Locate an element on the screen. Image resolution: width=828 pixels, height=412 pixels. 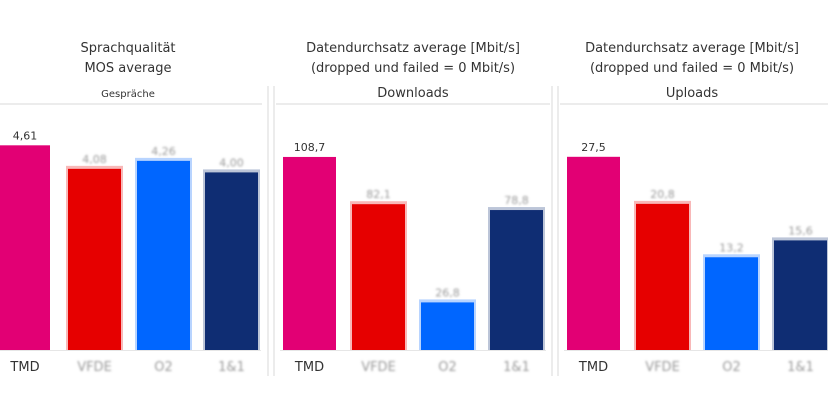
value-label-0-0: 4,61 is located at coordinates (25, 135).